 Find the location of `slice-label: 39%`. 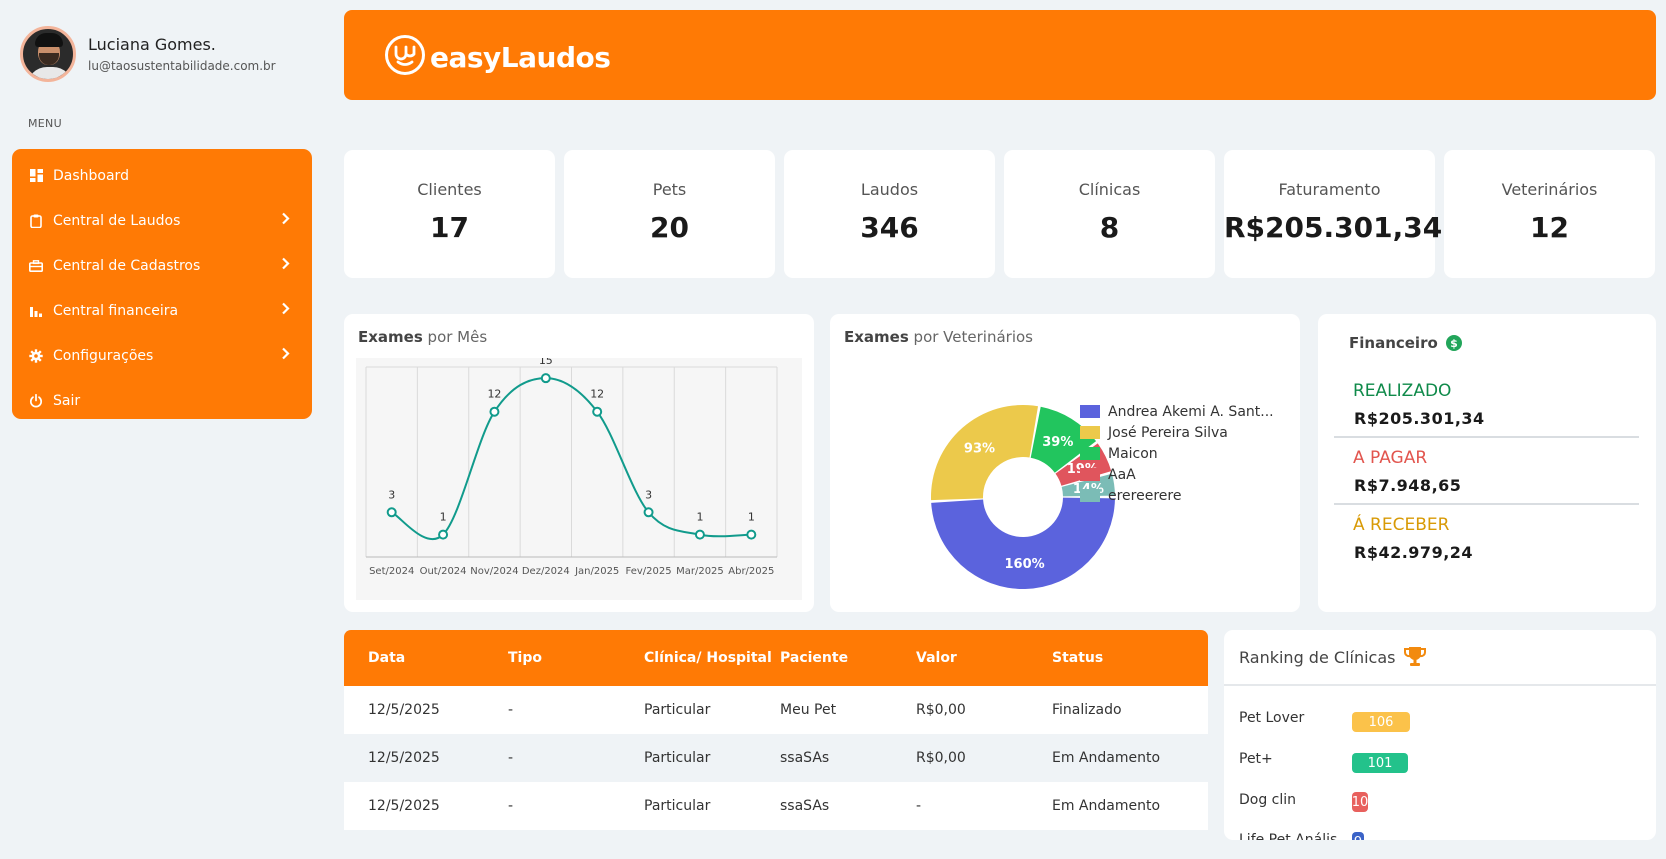

slice-label: 39% is located at coordinates (1057, 442).